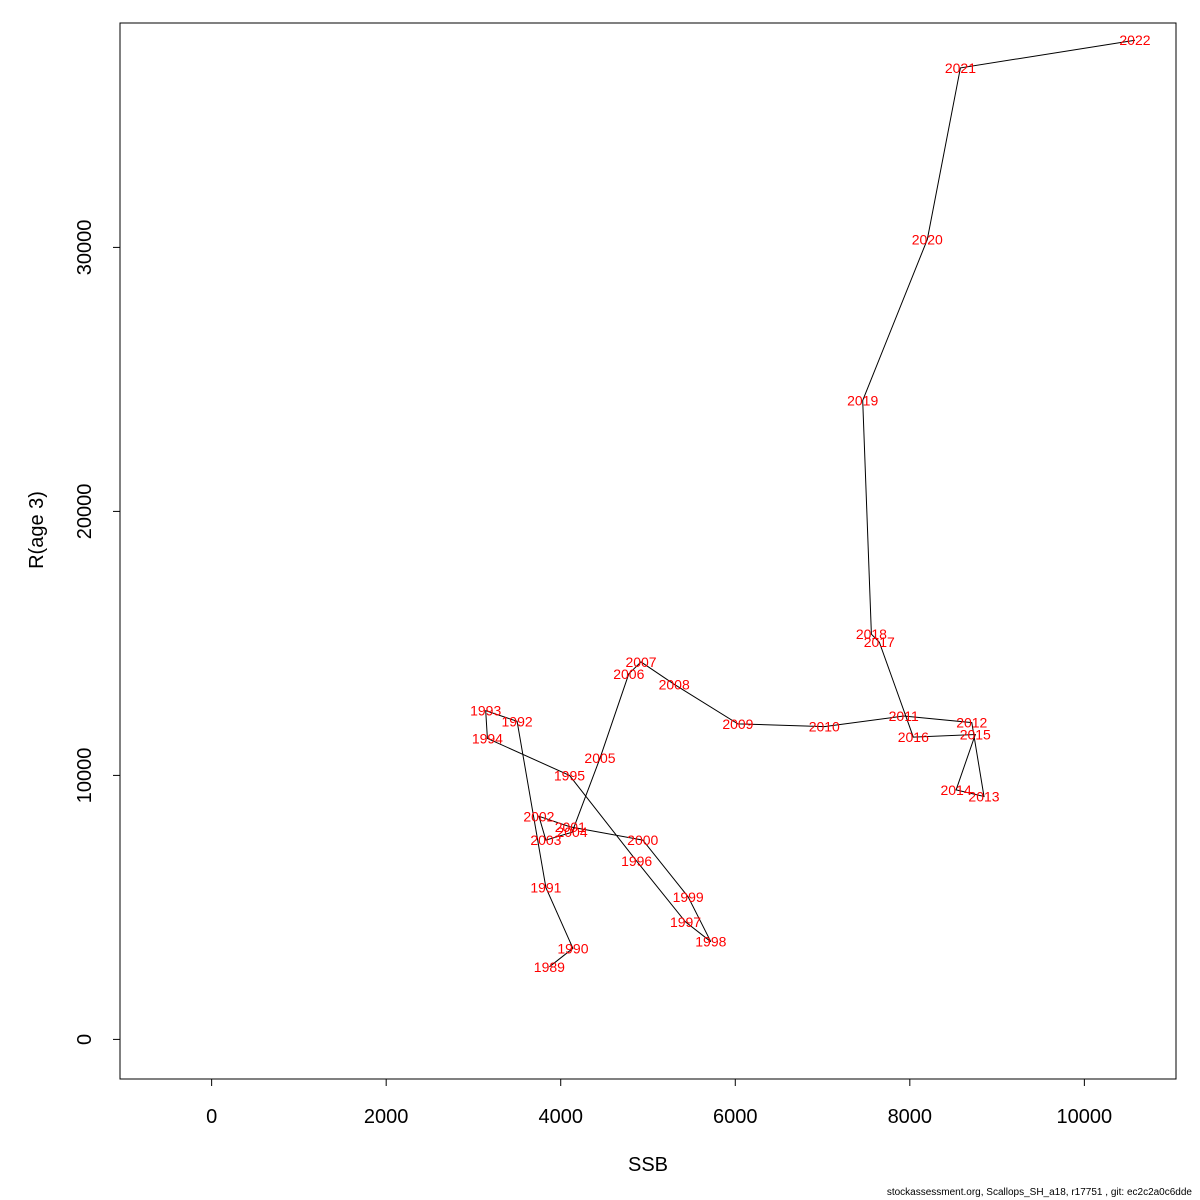 The height and width of the screenshot is (1200, 1200). I want to click on point-label-1999: 1999, so click(688, 897).